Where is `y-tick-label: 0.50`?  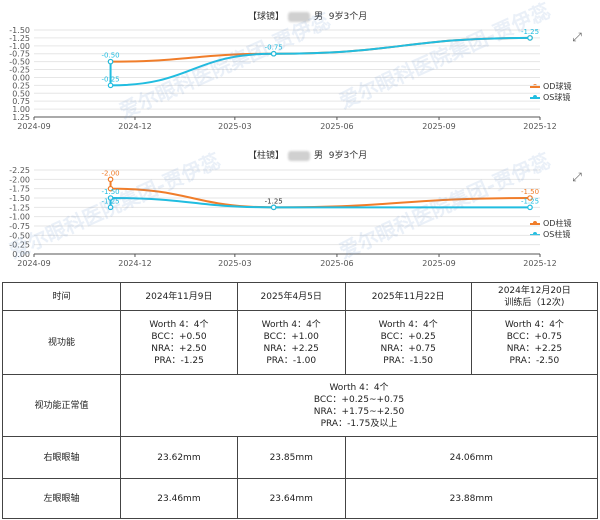 y-tick-label: 0.50 is located at coordinates (21, 93).